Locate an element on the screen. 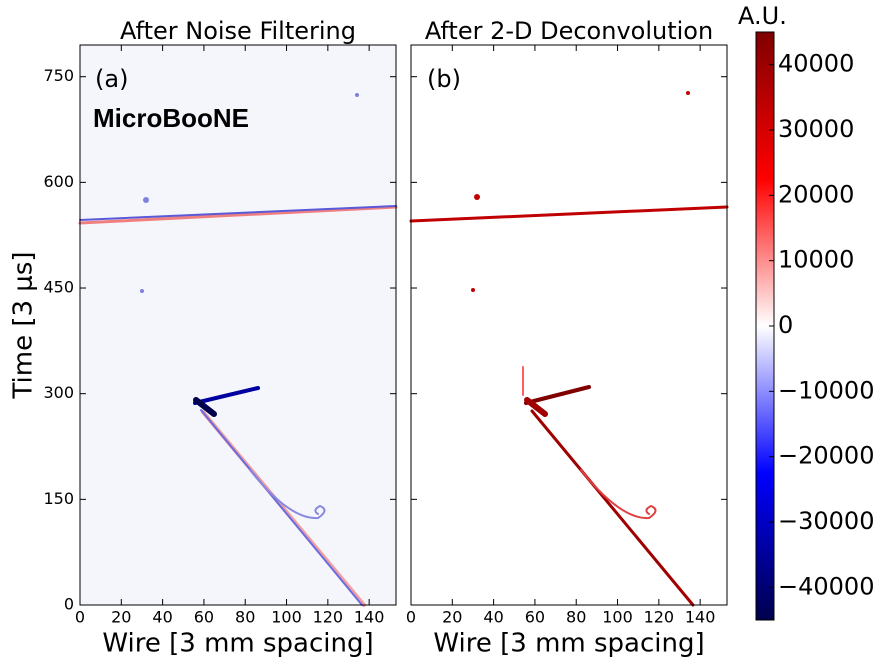 The width and height of the screenshot is (883, 659). y-tick-label: 750 is located at coordinates (58, 75).